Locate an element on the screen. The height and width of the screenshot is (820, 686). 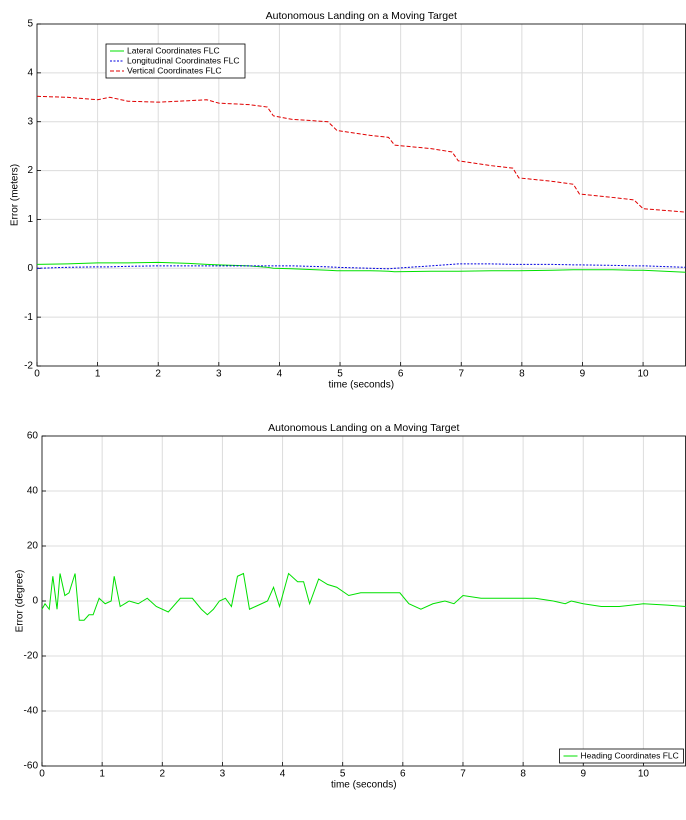
y-tick-label: 5 is located at coordinates (30, 24).